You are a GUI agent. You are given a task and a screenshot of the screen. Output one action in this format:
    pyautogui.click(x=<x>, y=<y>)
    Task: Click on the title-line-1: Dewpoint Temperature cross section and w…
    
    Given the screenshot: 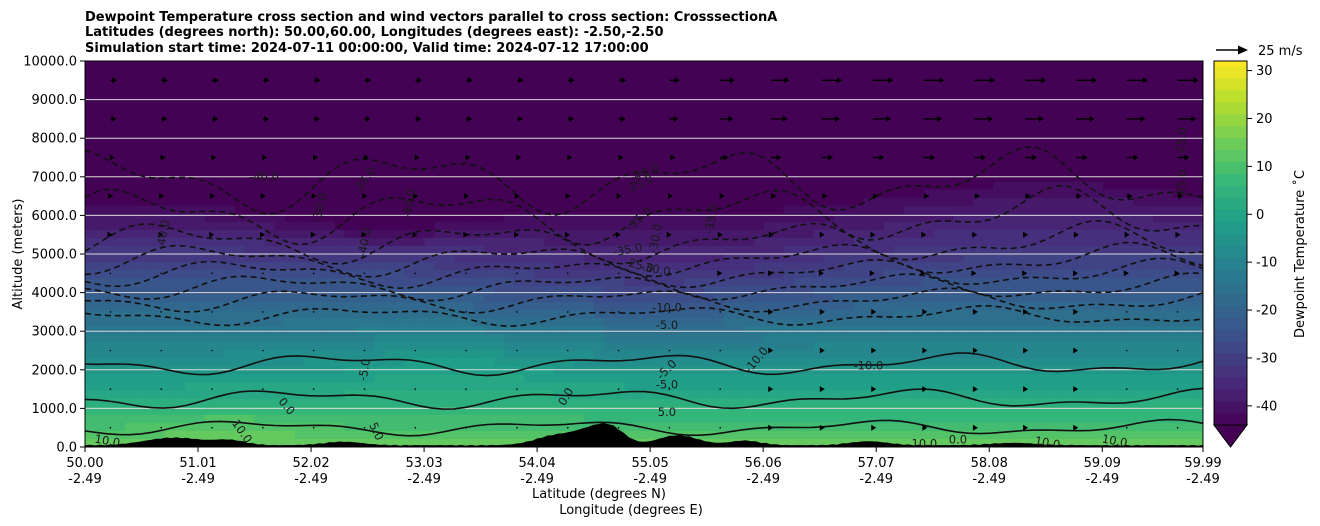 What is the action you would take?
    pyautogui.click(x=431, y=17)
    